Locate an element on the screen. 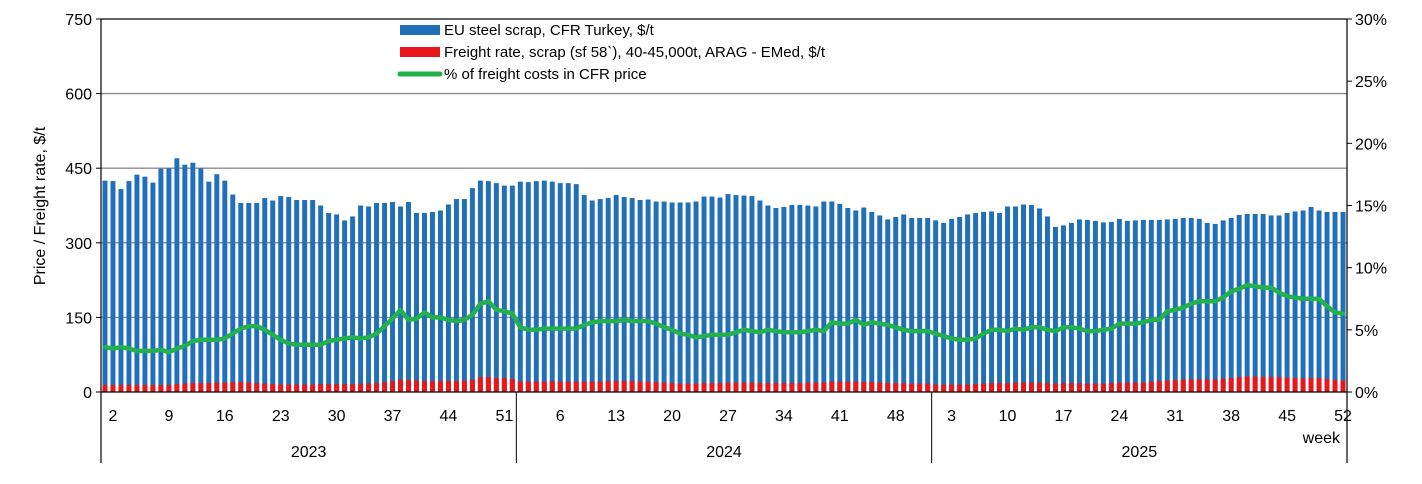 This screenshot has height=484, width=1422. x-tick-label: 16 is located at coordinates (225, 416).